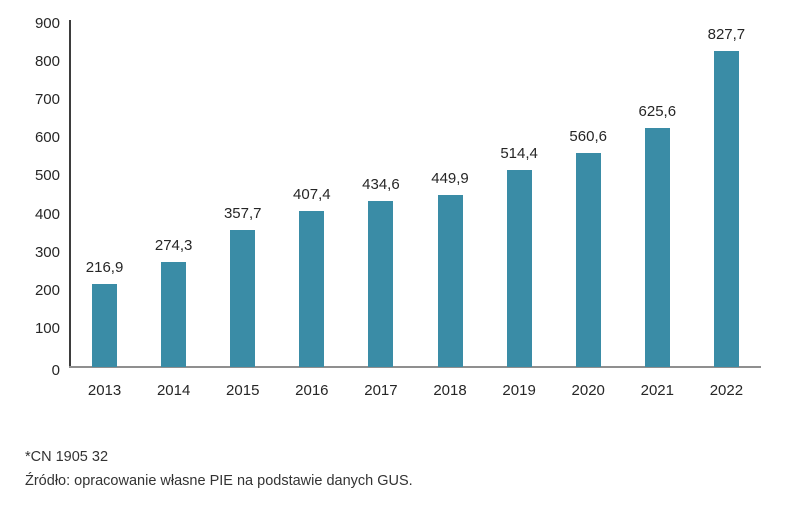  What do you see at coordinates (67, 457) in the screenshot?
I see `footnote-cn-code: *CN 1905 32` at bounding box center [67, 457].